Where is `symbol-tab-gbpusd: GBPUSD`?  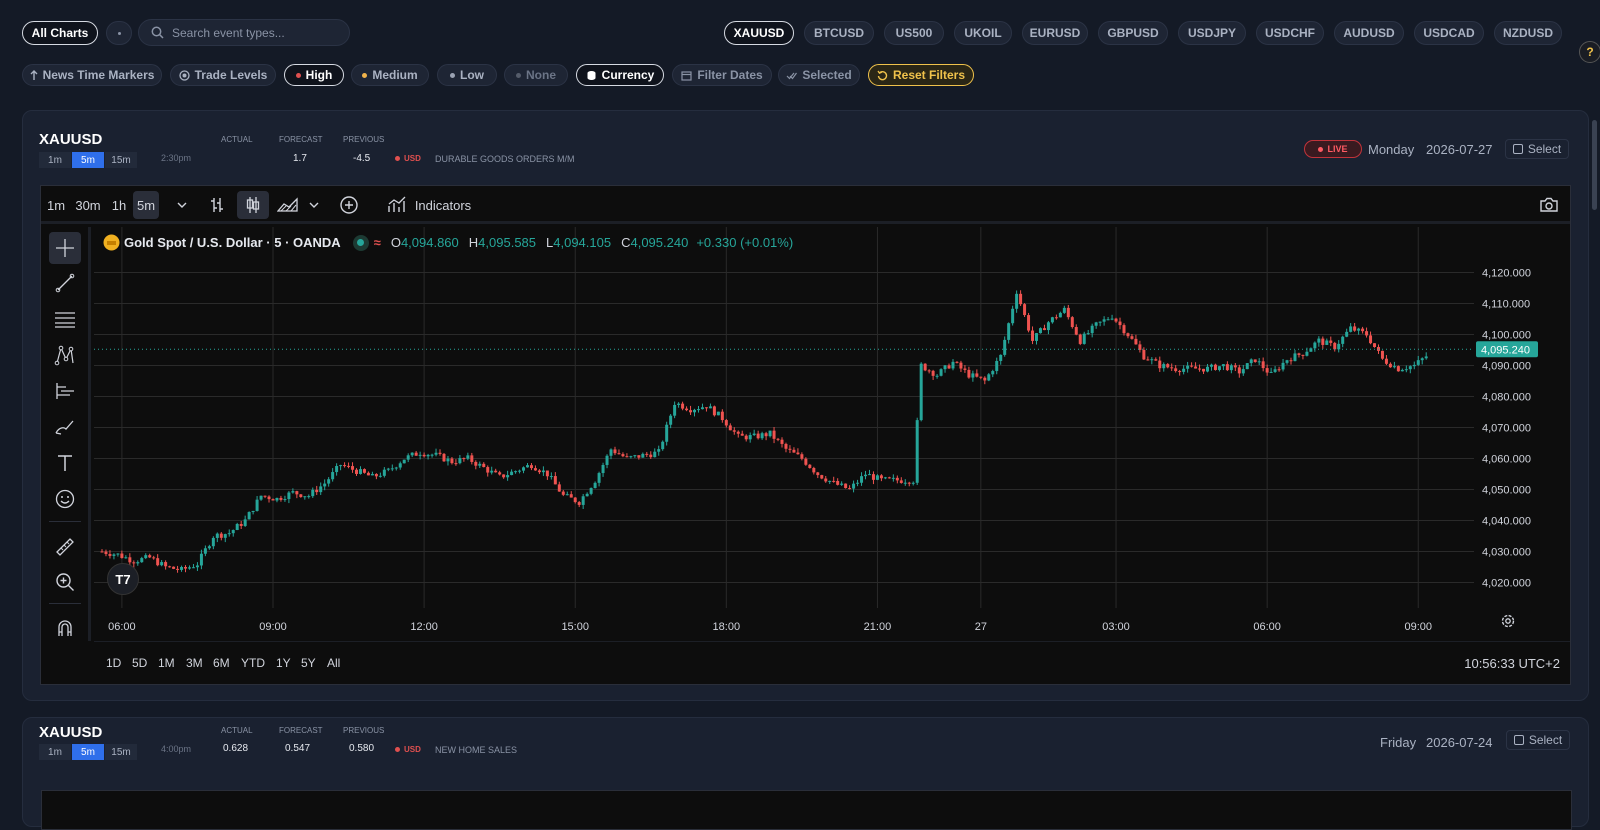 symbol-tab-gbpusd: GBPUSD is located at coordinates (1133, 33).